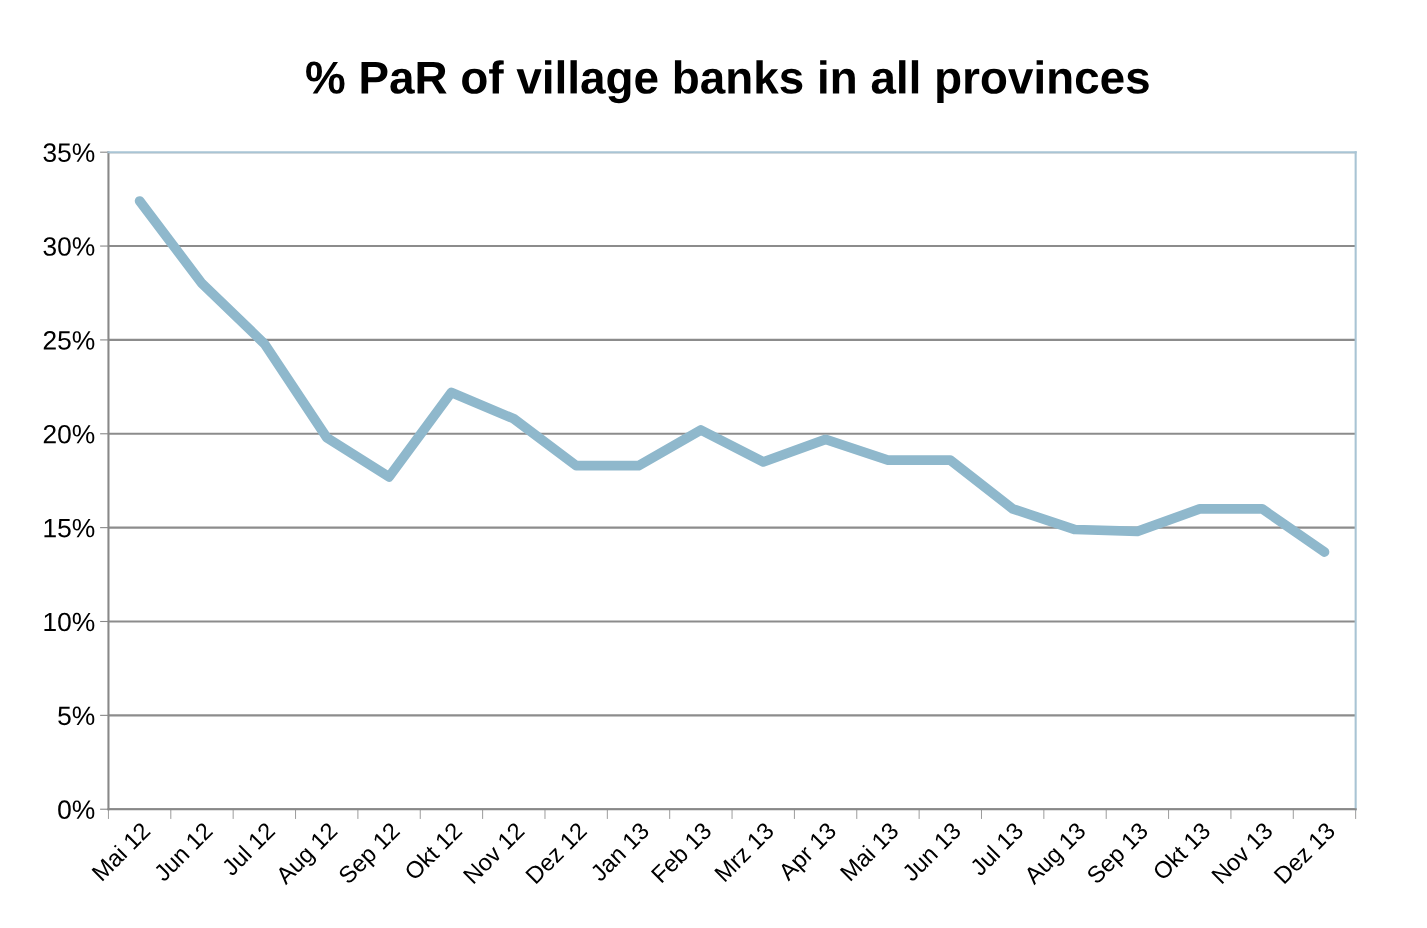 This screenshot has width=1427, height=928. I want to click on y-tick-label: 5%, so click(76, 716).